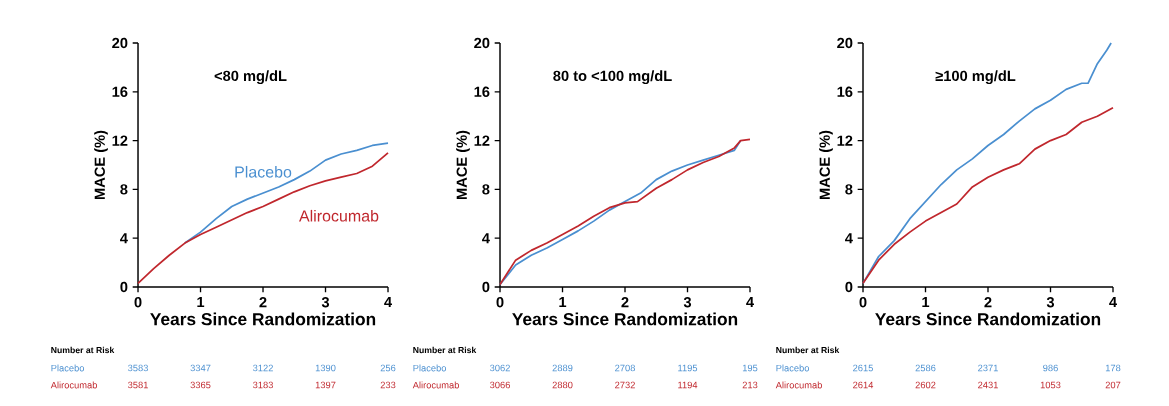 The image size is (1169, 406). I want to click on text: 2732, so click(625, 385).